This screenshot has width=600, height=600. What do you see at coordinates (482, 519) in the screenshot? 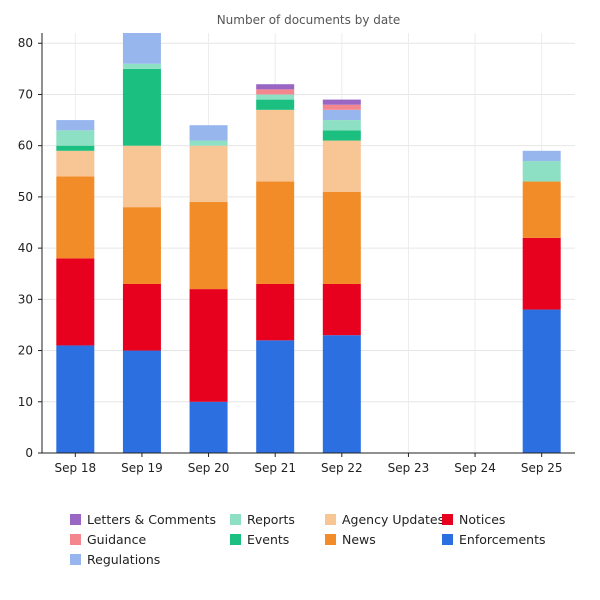
I see `legend-label: Notices` at bounding box center [482, 519].